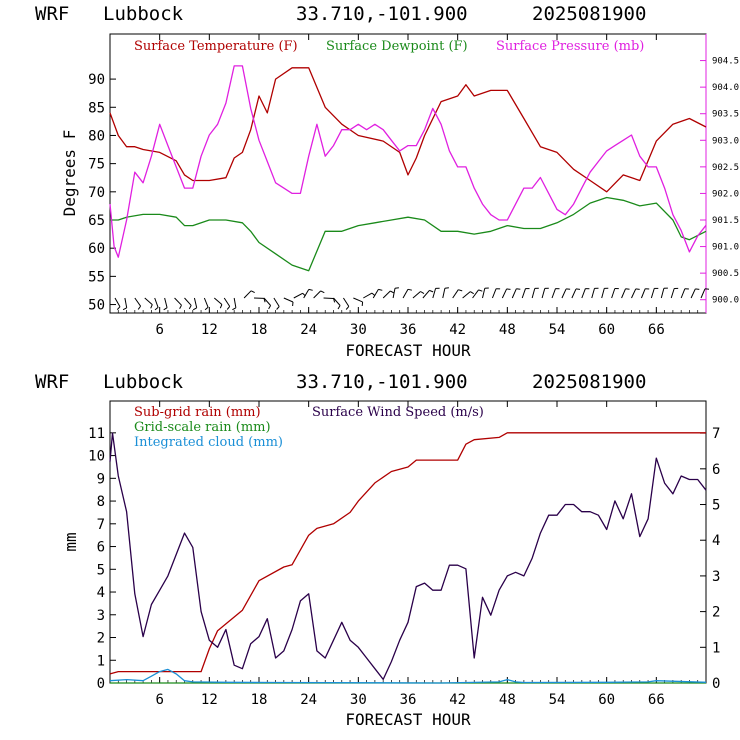 The image size is (740, 740). What do you see at coordinates (70, 541) in the screenshot?
I see `panel-2-y-axis-label: mm` at bounding box center [70, 541].